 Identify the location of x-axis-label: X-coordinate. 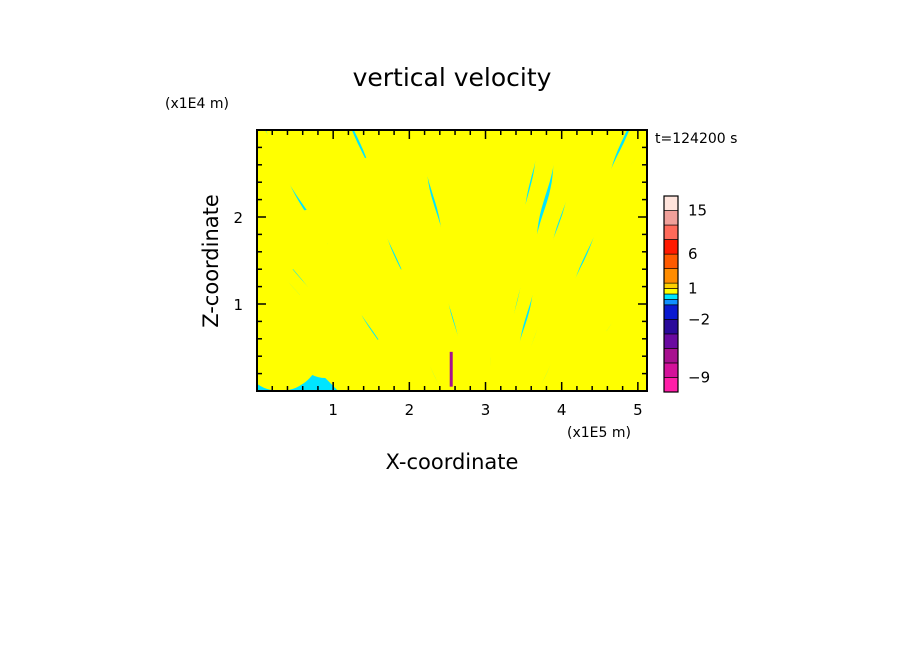
(452, 462).